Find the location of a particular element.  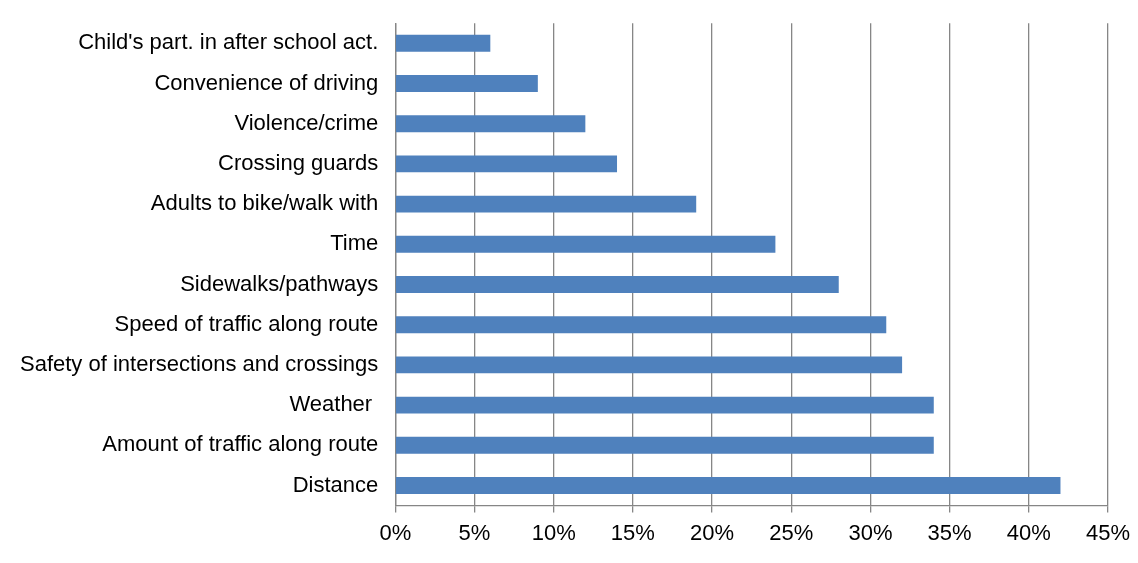

y-tick-label: Crossing guards is located at coordinates (298, 162).